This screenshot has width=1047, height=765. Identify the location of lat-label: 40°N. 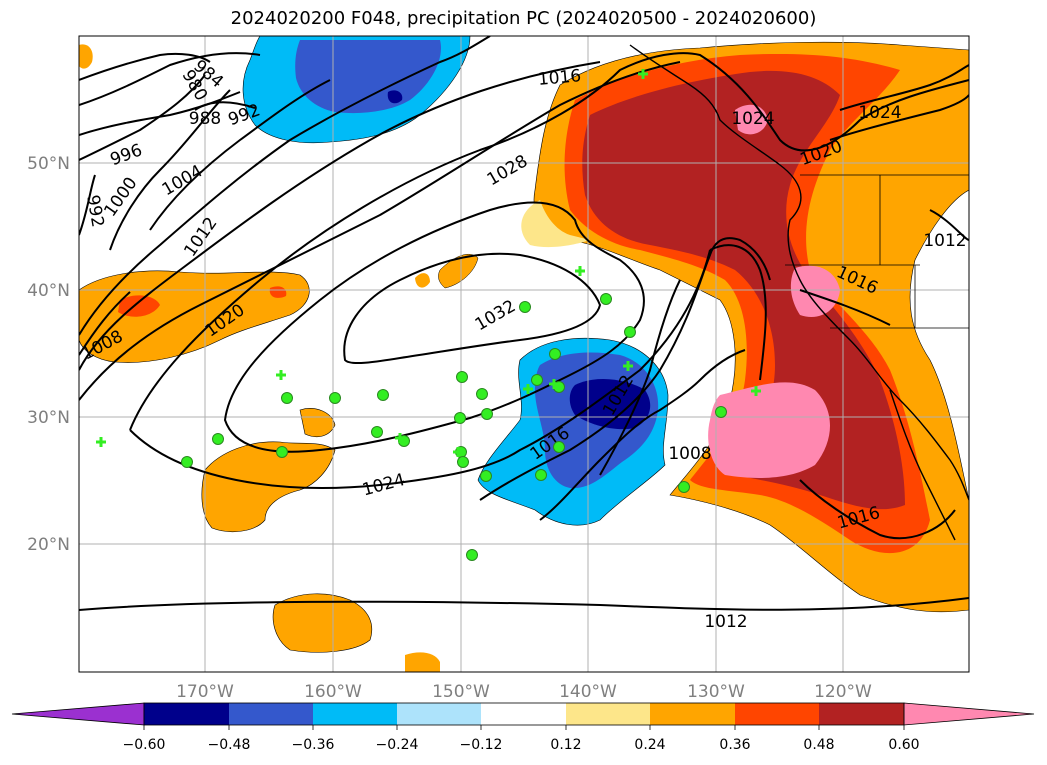
(48, 291).